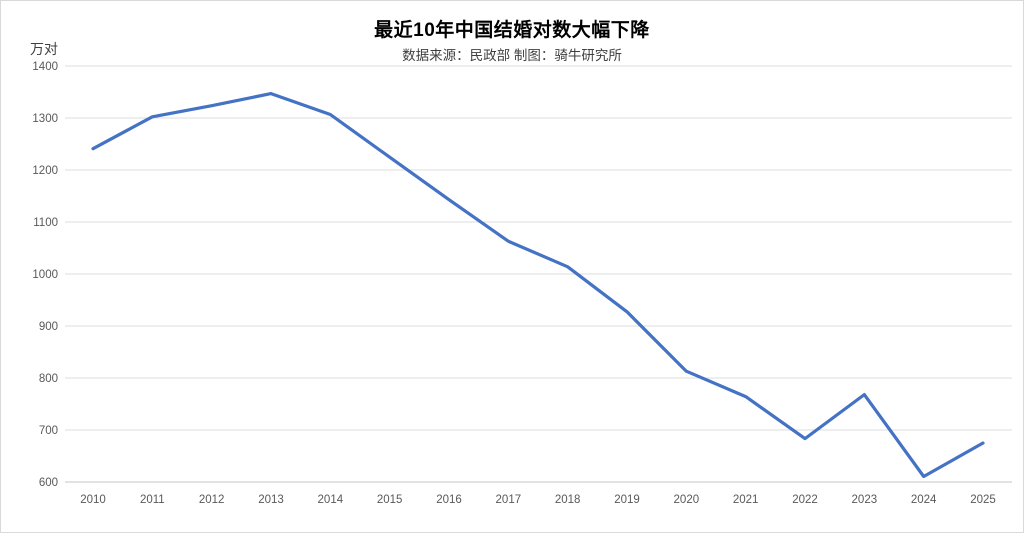  What do you see at coordinates (44, 49) in the screenshot?
I see `y-axis-unit-label: 万对` at bounding box center [44, 49].